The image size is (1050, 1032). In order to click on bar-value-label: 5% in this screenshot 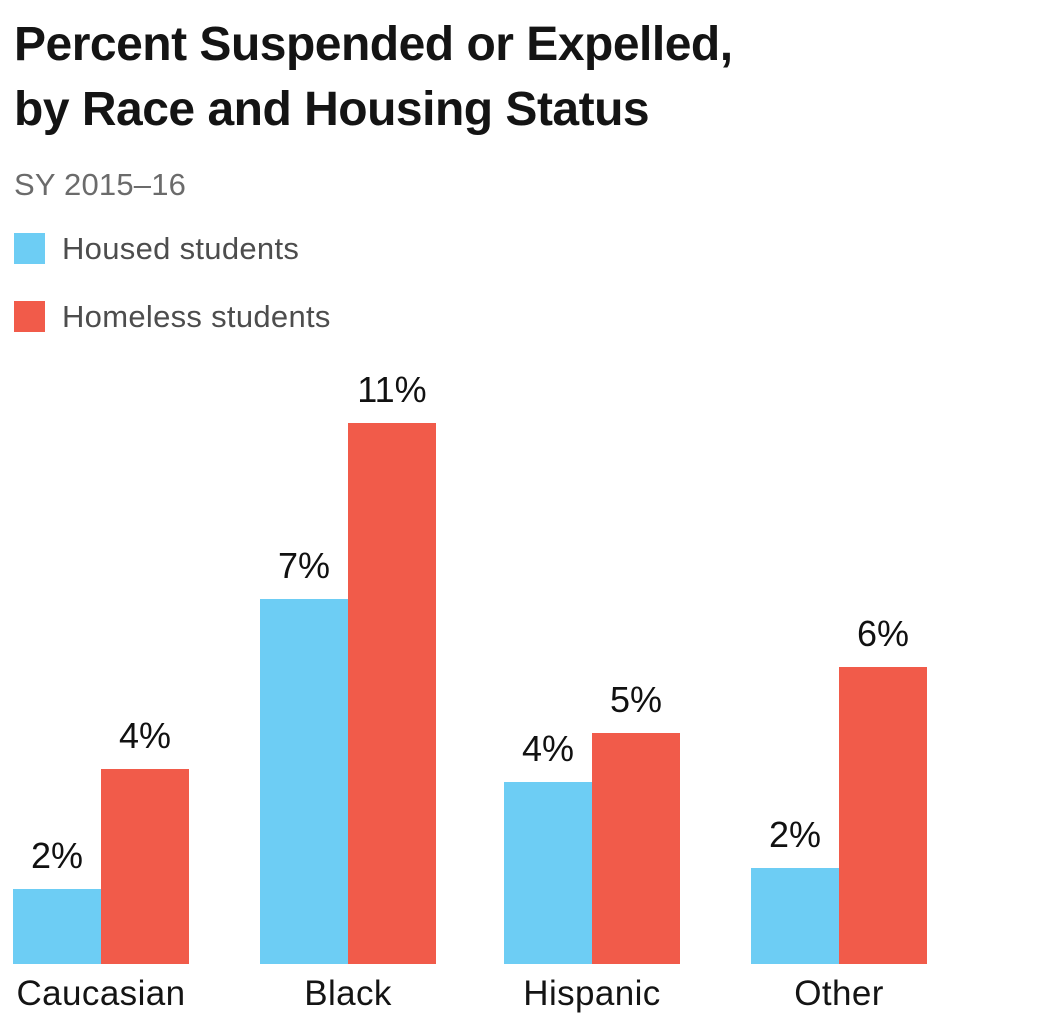, I will do `click(636, 699)`.